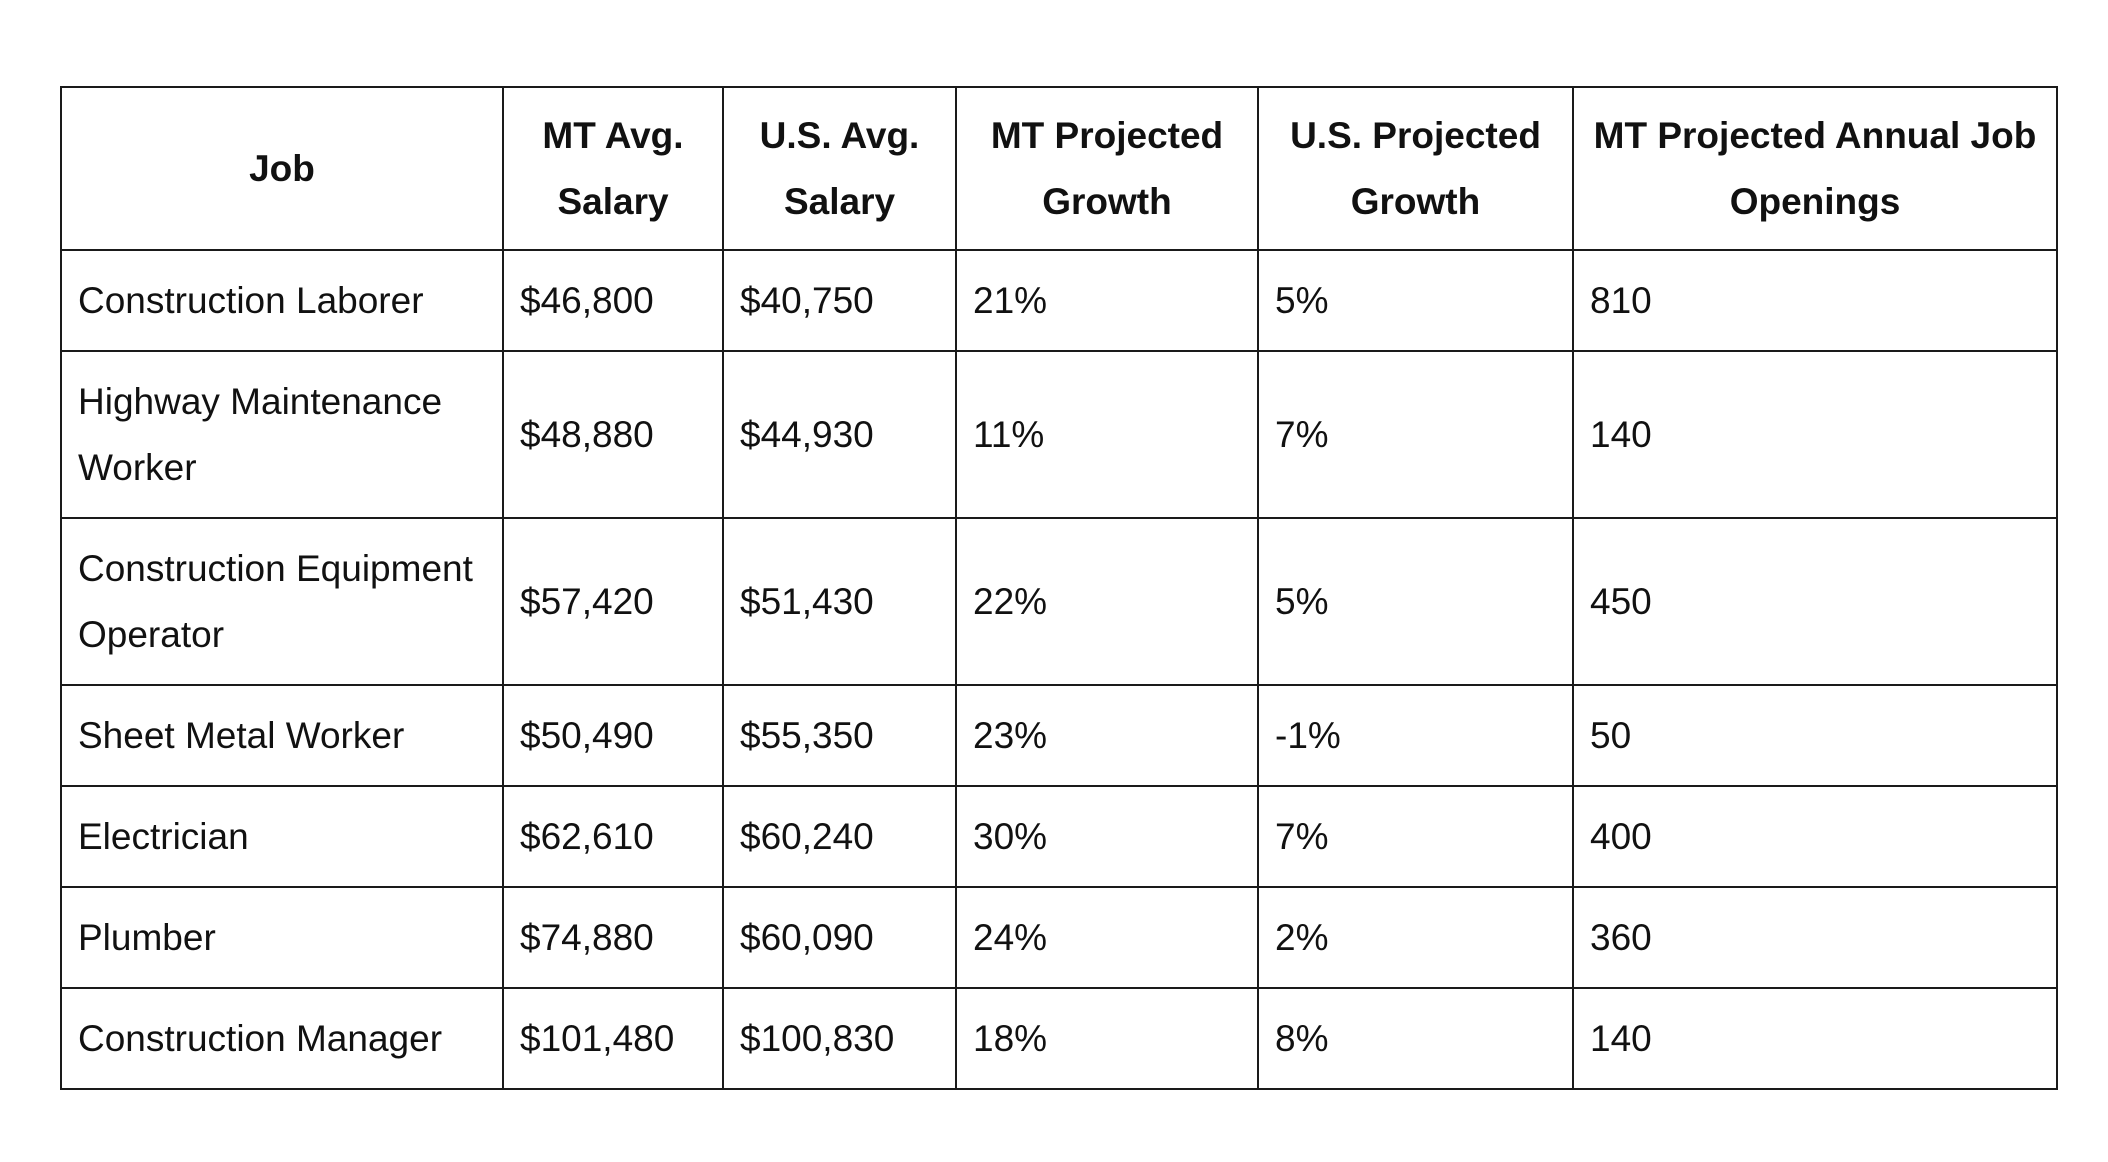 This screenshot has height=1162, width=2108. Describe the element at coordinates (839, 168) in the screenshot. I see `header-us-avg-salary: U.S. Avg. Salary` at that location.